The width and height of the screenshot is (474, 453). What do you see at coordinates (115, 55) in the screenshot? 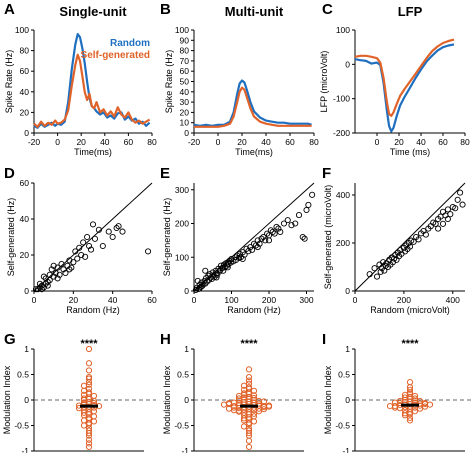
I see `legend-self-generated: Self-generated` at bounding box center [115, 55].